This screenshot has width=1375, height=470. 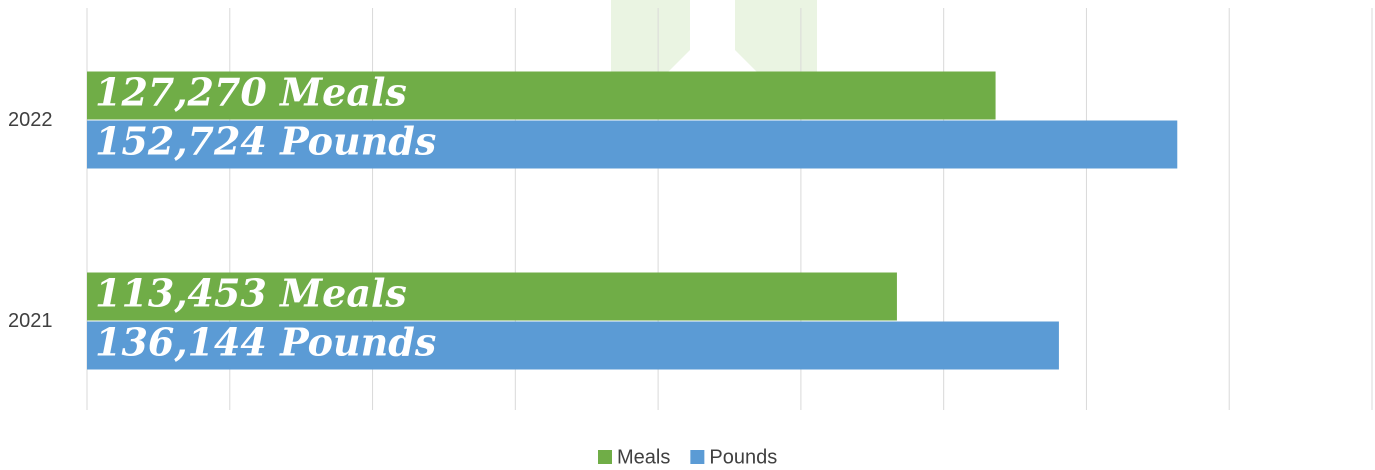 What do you see at coordinates (30, 321) in the screenshot?
I see `y-tick-label: 2021` at bounding box center [30, 321].